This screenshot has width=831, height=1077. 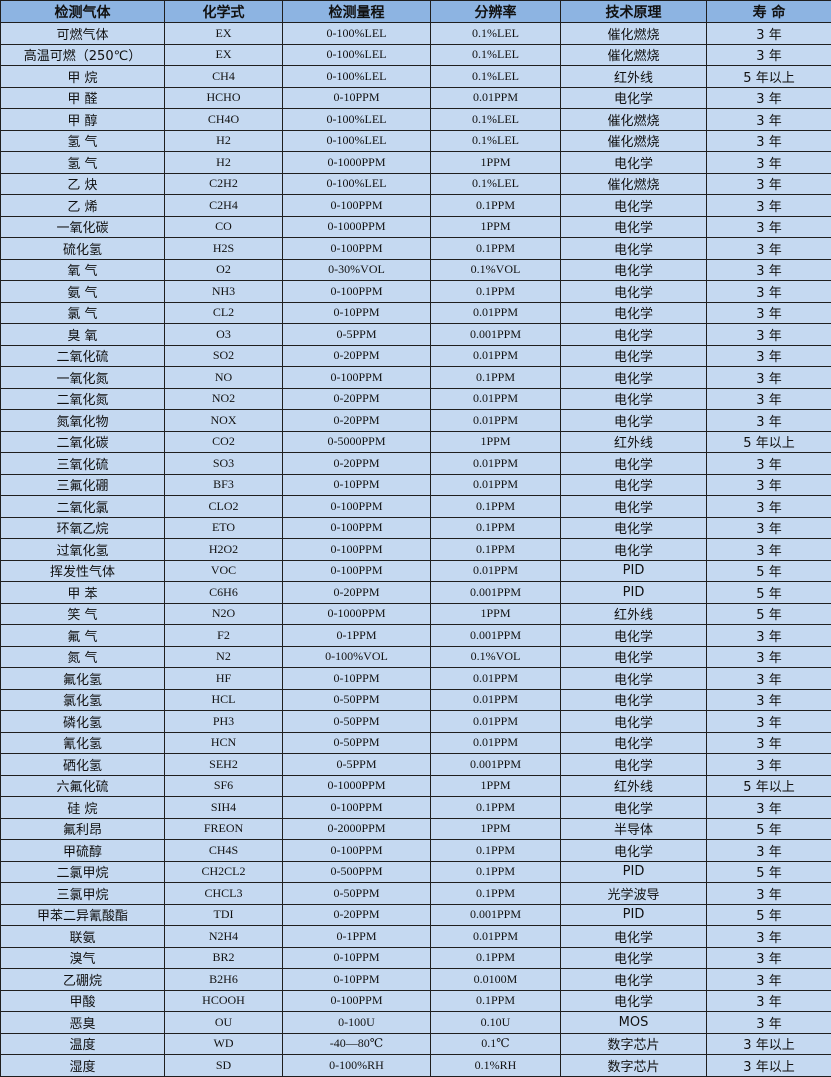 I want to click on cell-formula: O2, so click(x=224, y=270).